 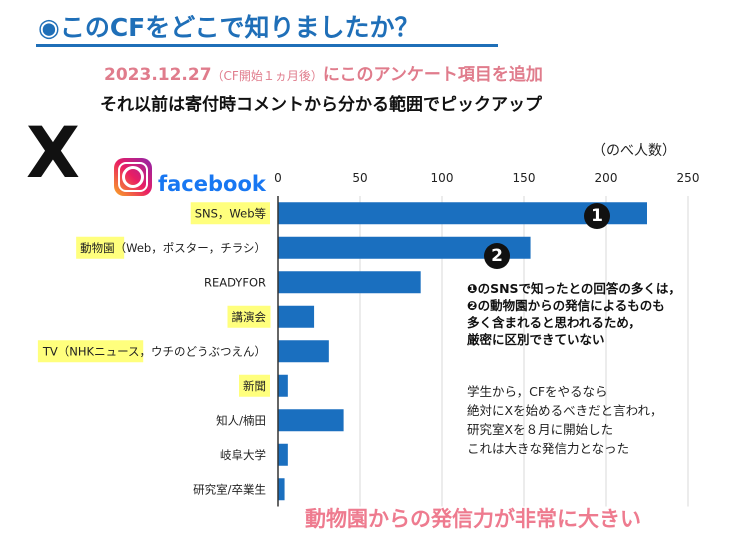 I want to click on unit-label: （のべ人数）, so click(x=634, y=151).